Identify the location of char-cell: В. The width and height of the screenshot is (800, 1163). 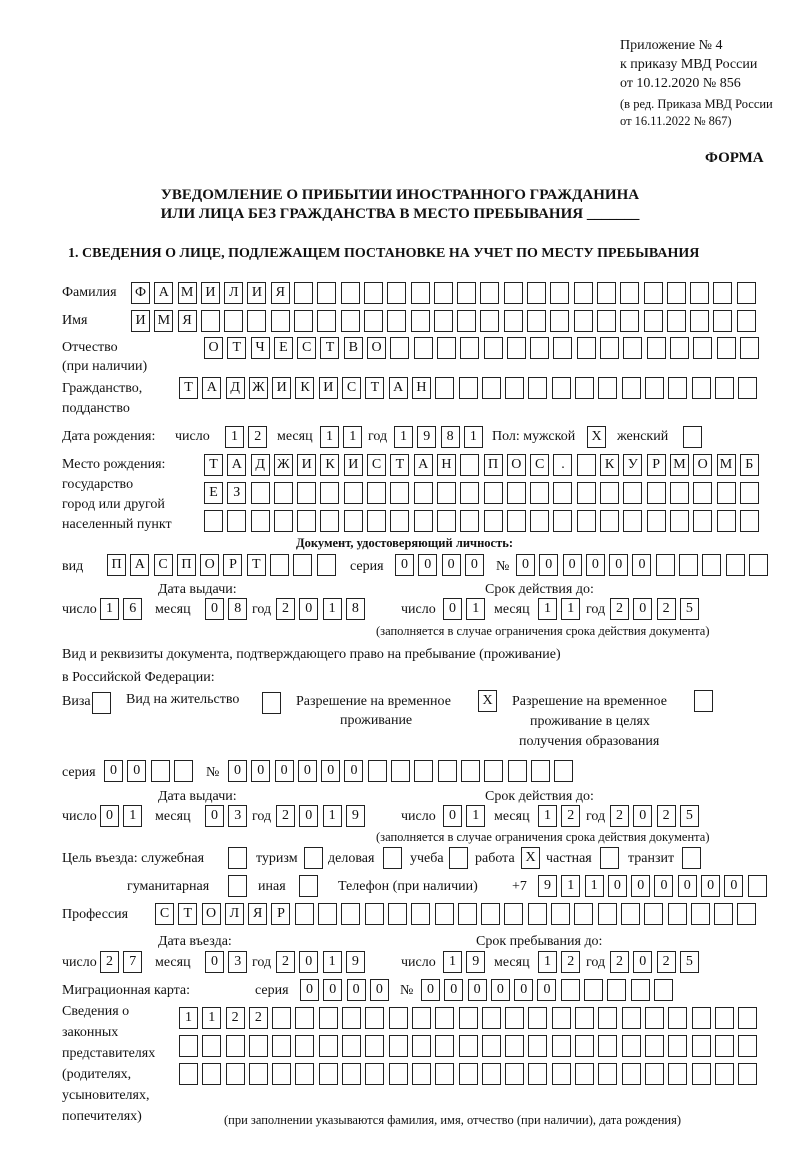
(353, 348).